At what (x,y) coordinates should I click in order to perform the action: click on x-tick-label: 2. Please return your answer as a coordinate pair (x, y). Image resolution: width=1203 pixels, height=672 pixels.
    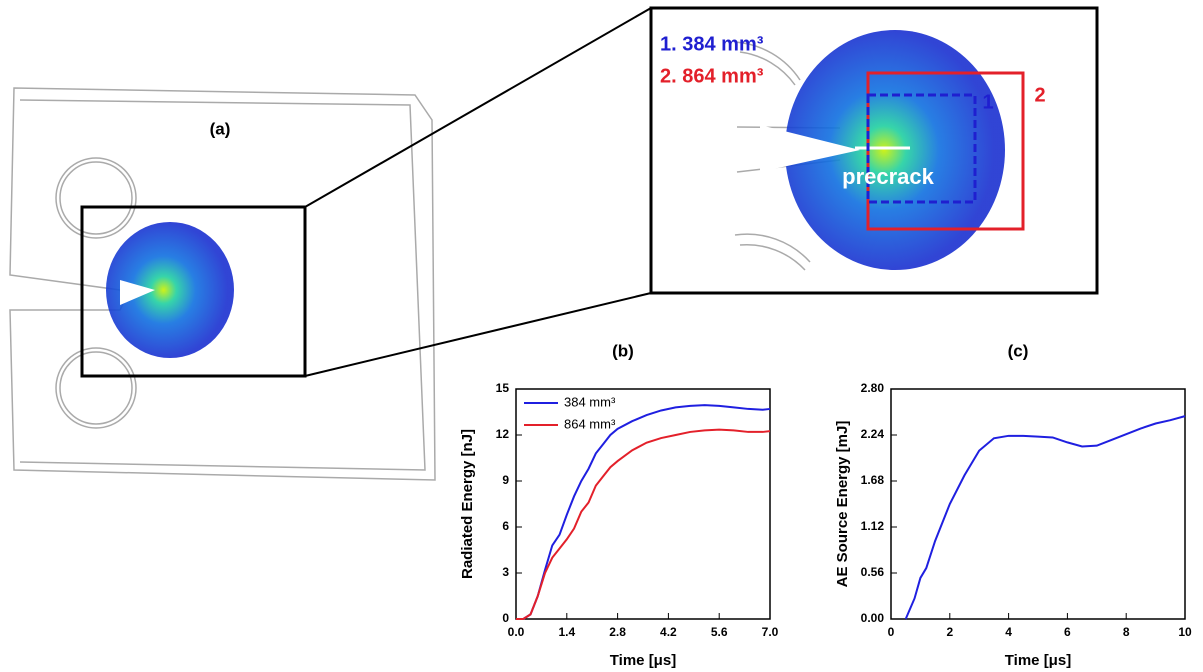
    Looking at the image, I should click on (949, 632).